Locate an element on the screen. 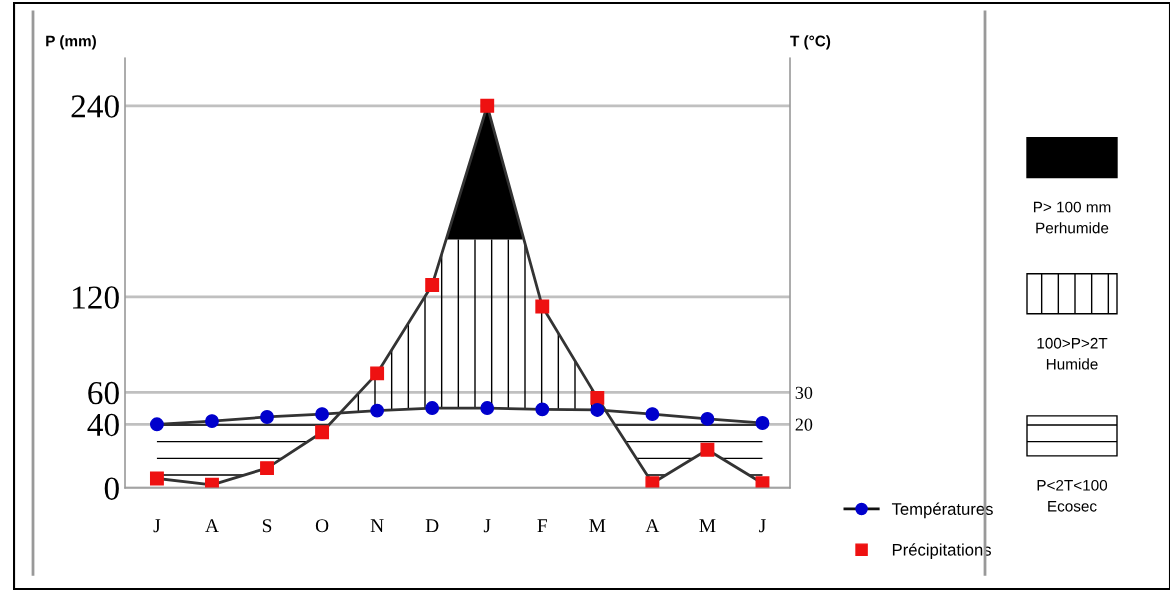  y2-axis-title: T (°C) is located at coordinates (810, 42).